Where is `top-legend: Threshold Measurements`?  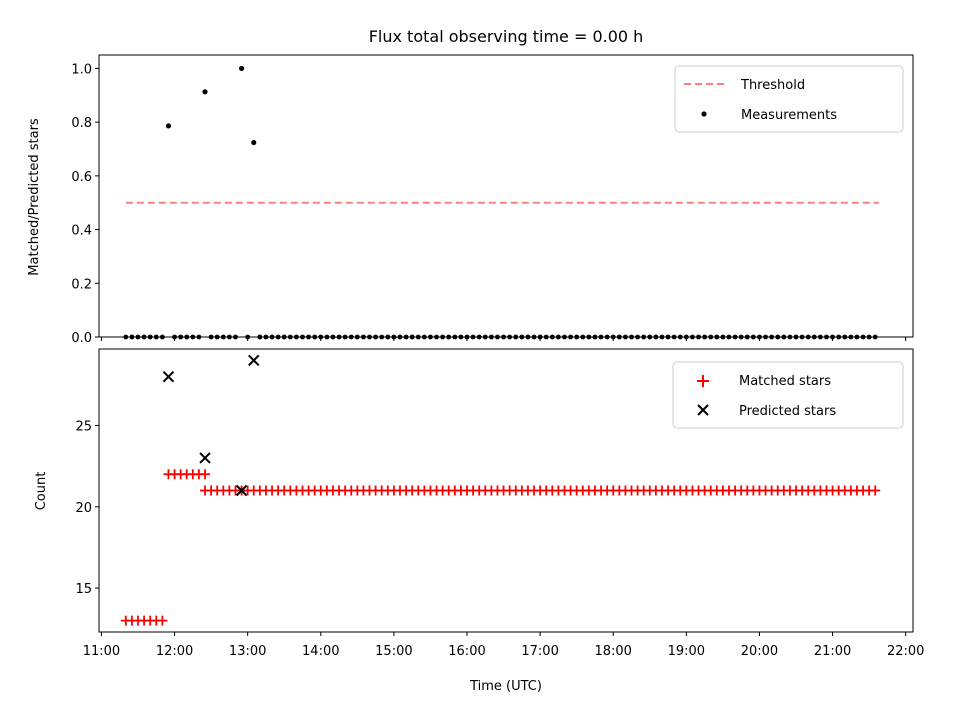 top-legend: Threshold Measurements is located at coordinates (789, 99).